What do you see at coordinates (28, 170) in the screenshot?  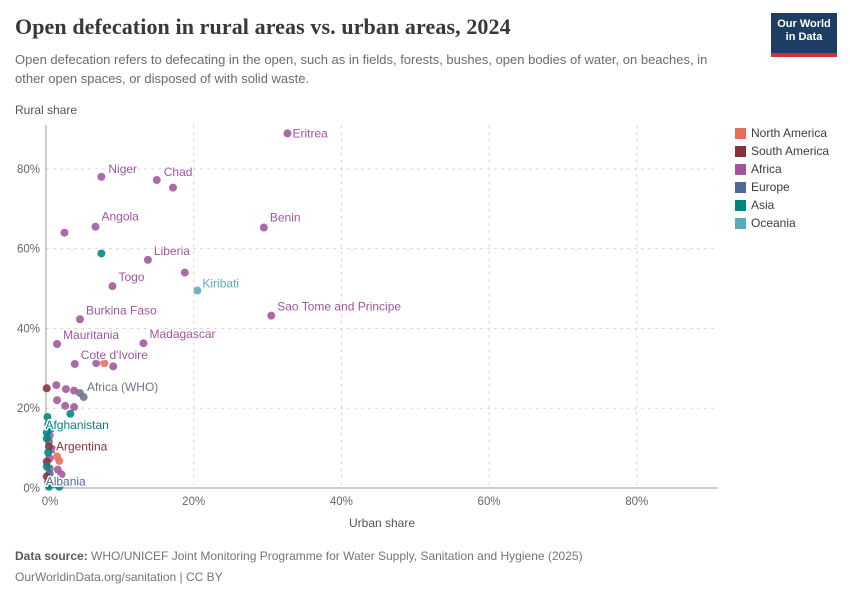 I see `y-tick-label: 80%` at bounding box center [28, 170].